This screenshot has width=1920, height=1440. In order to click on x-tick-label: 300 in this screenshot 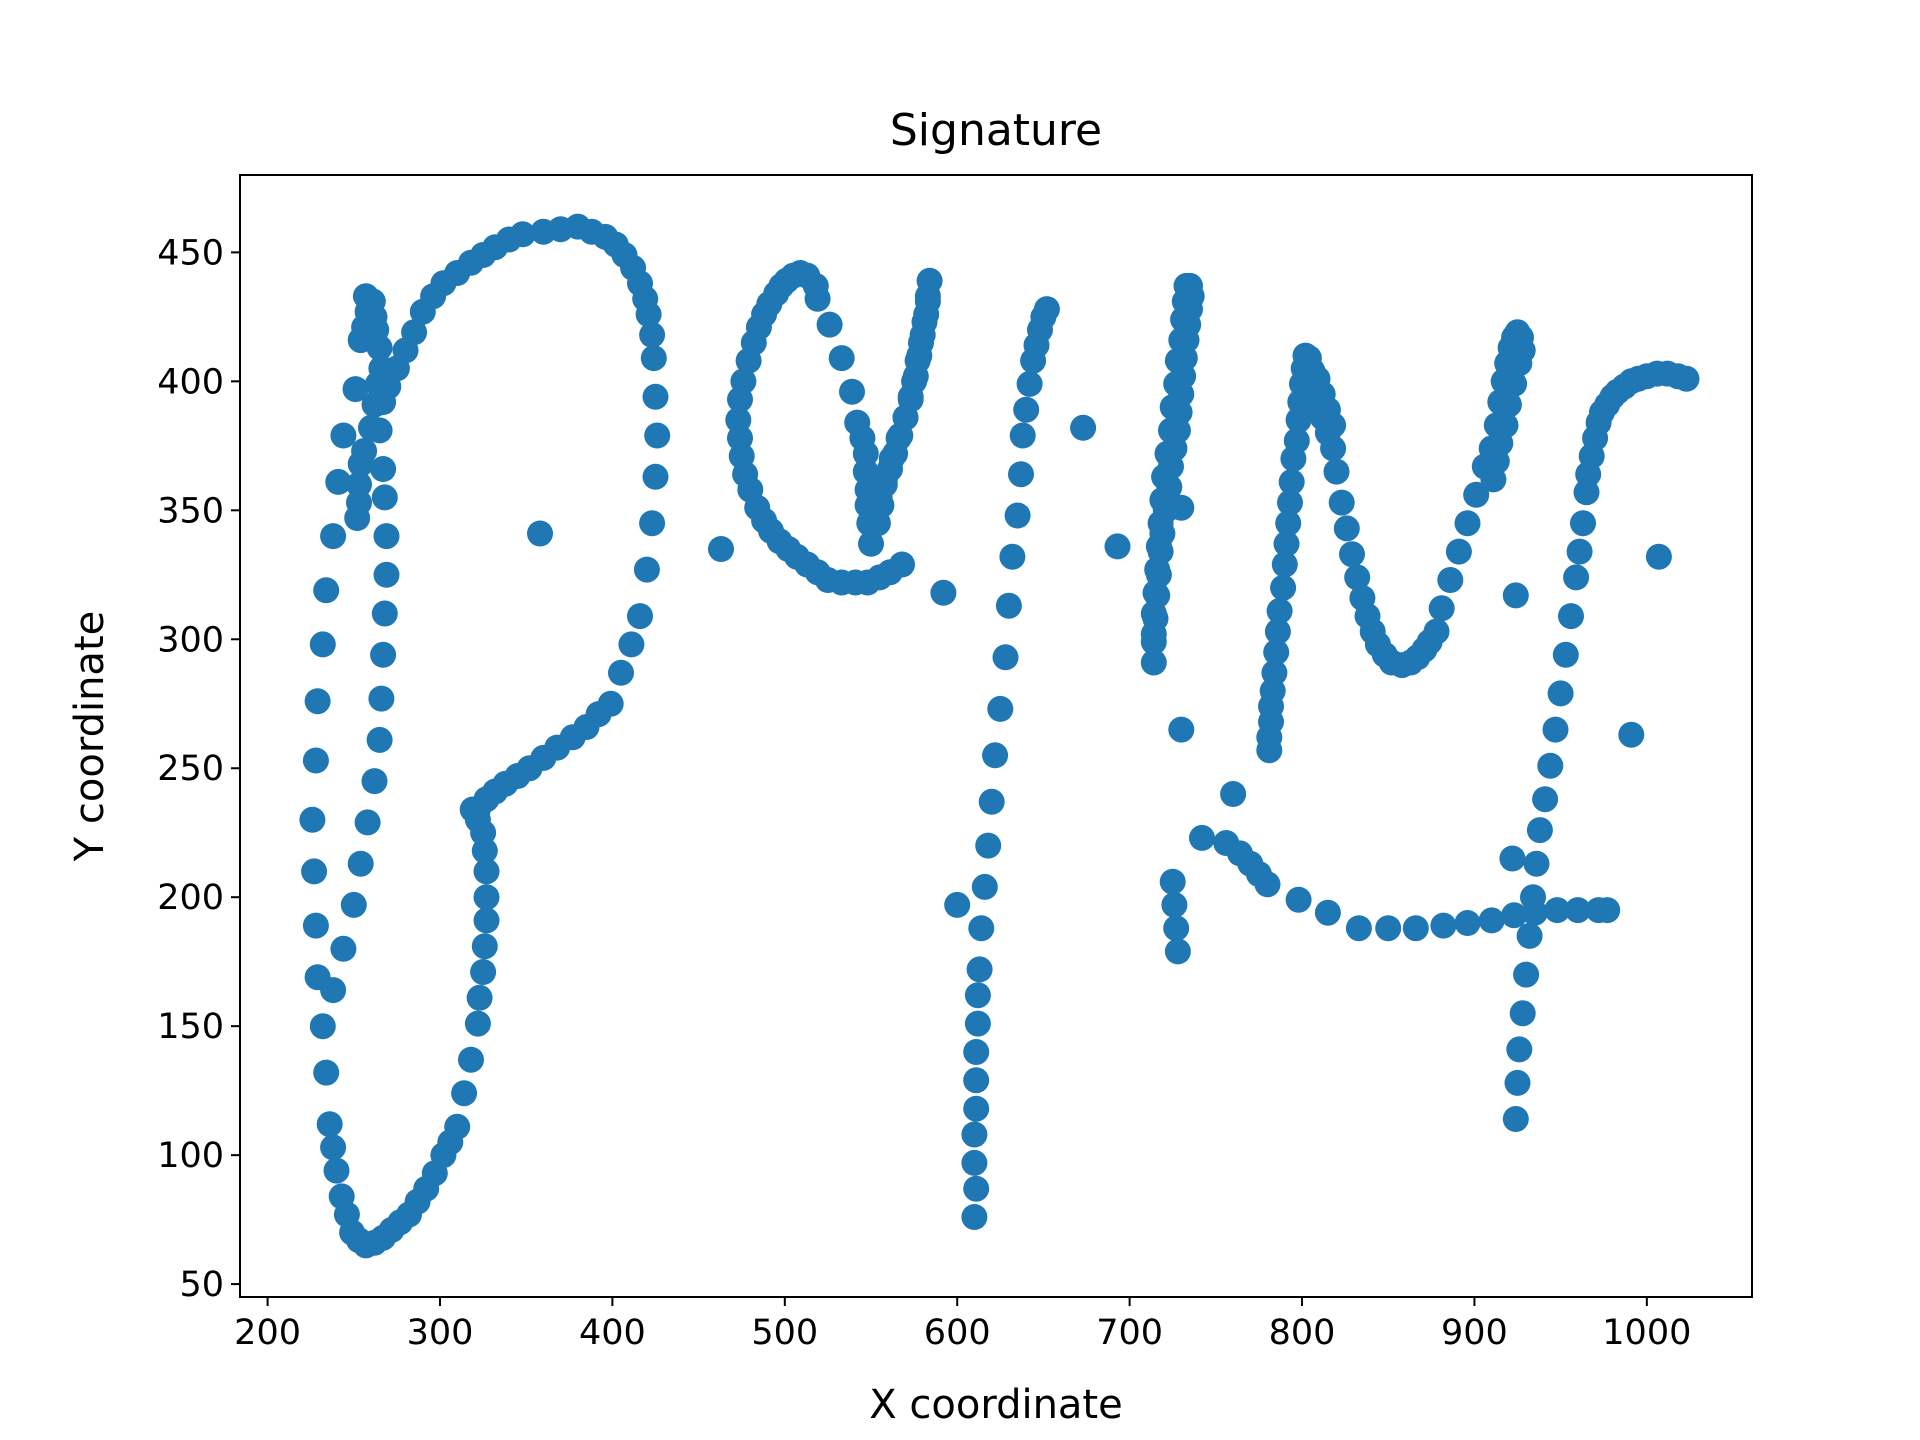, I will do `click(440, 1333)`.